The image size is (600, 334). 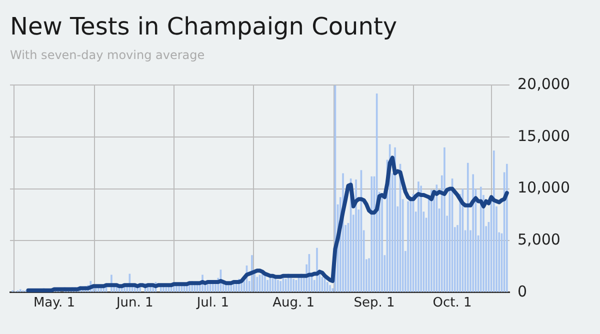 I want to click on x-tick-label: Jul. 1, so click(x=213, y=303).